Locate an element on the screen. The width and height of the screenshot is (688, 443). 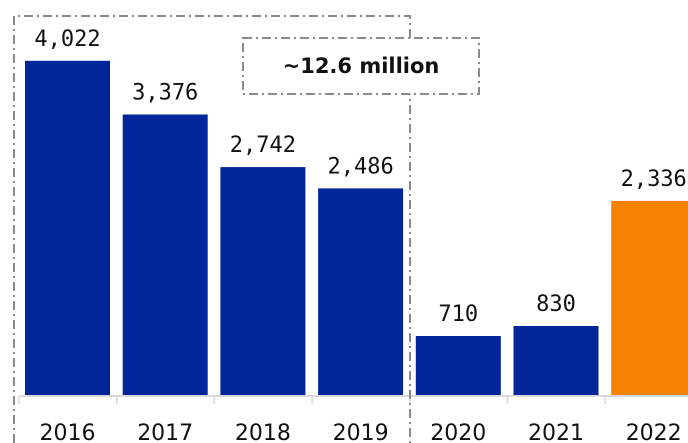
bar-2017 is located at coordinates (165, 254).